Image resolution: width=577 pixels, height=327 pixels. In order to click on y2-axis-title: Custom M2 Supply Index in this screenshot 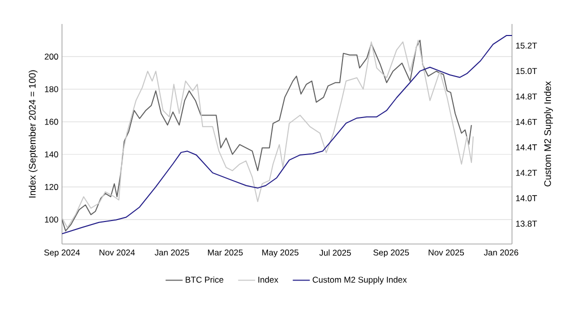, I will do `click(548, 133)`.